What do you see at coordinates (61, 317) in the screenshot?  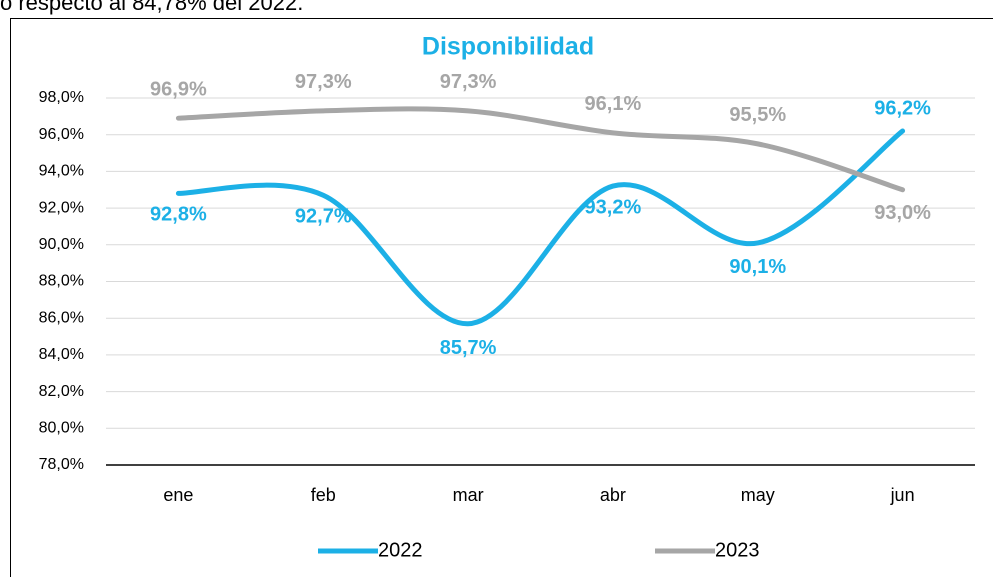 I see `y-tick-label: 86,0%` at bounding box center [61, 317].